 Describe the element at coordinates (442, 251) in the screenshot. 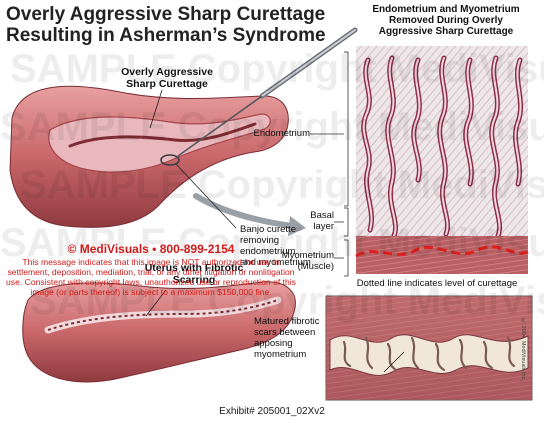

I see `curettage-level-line` at that location.